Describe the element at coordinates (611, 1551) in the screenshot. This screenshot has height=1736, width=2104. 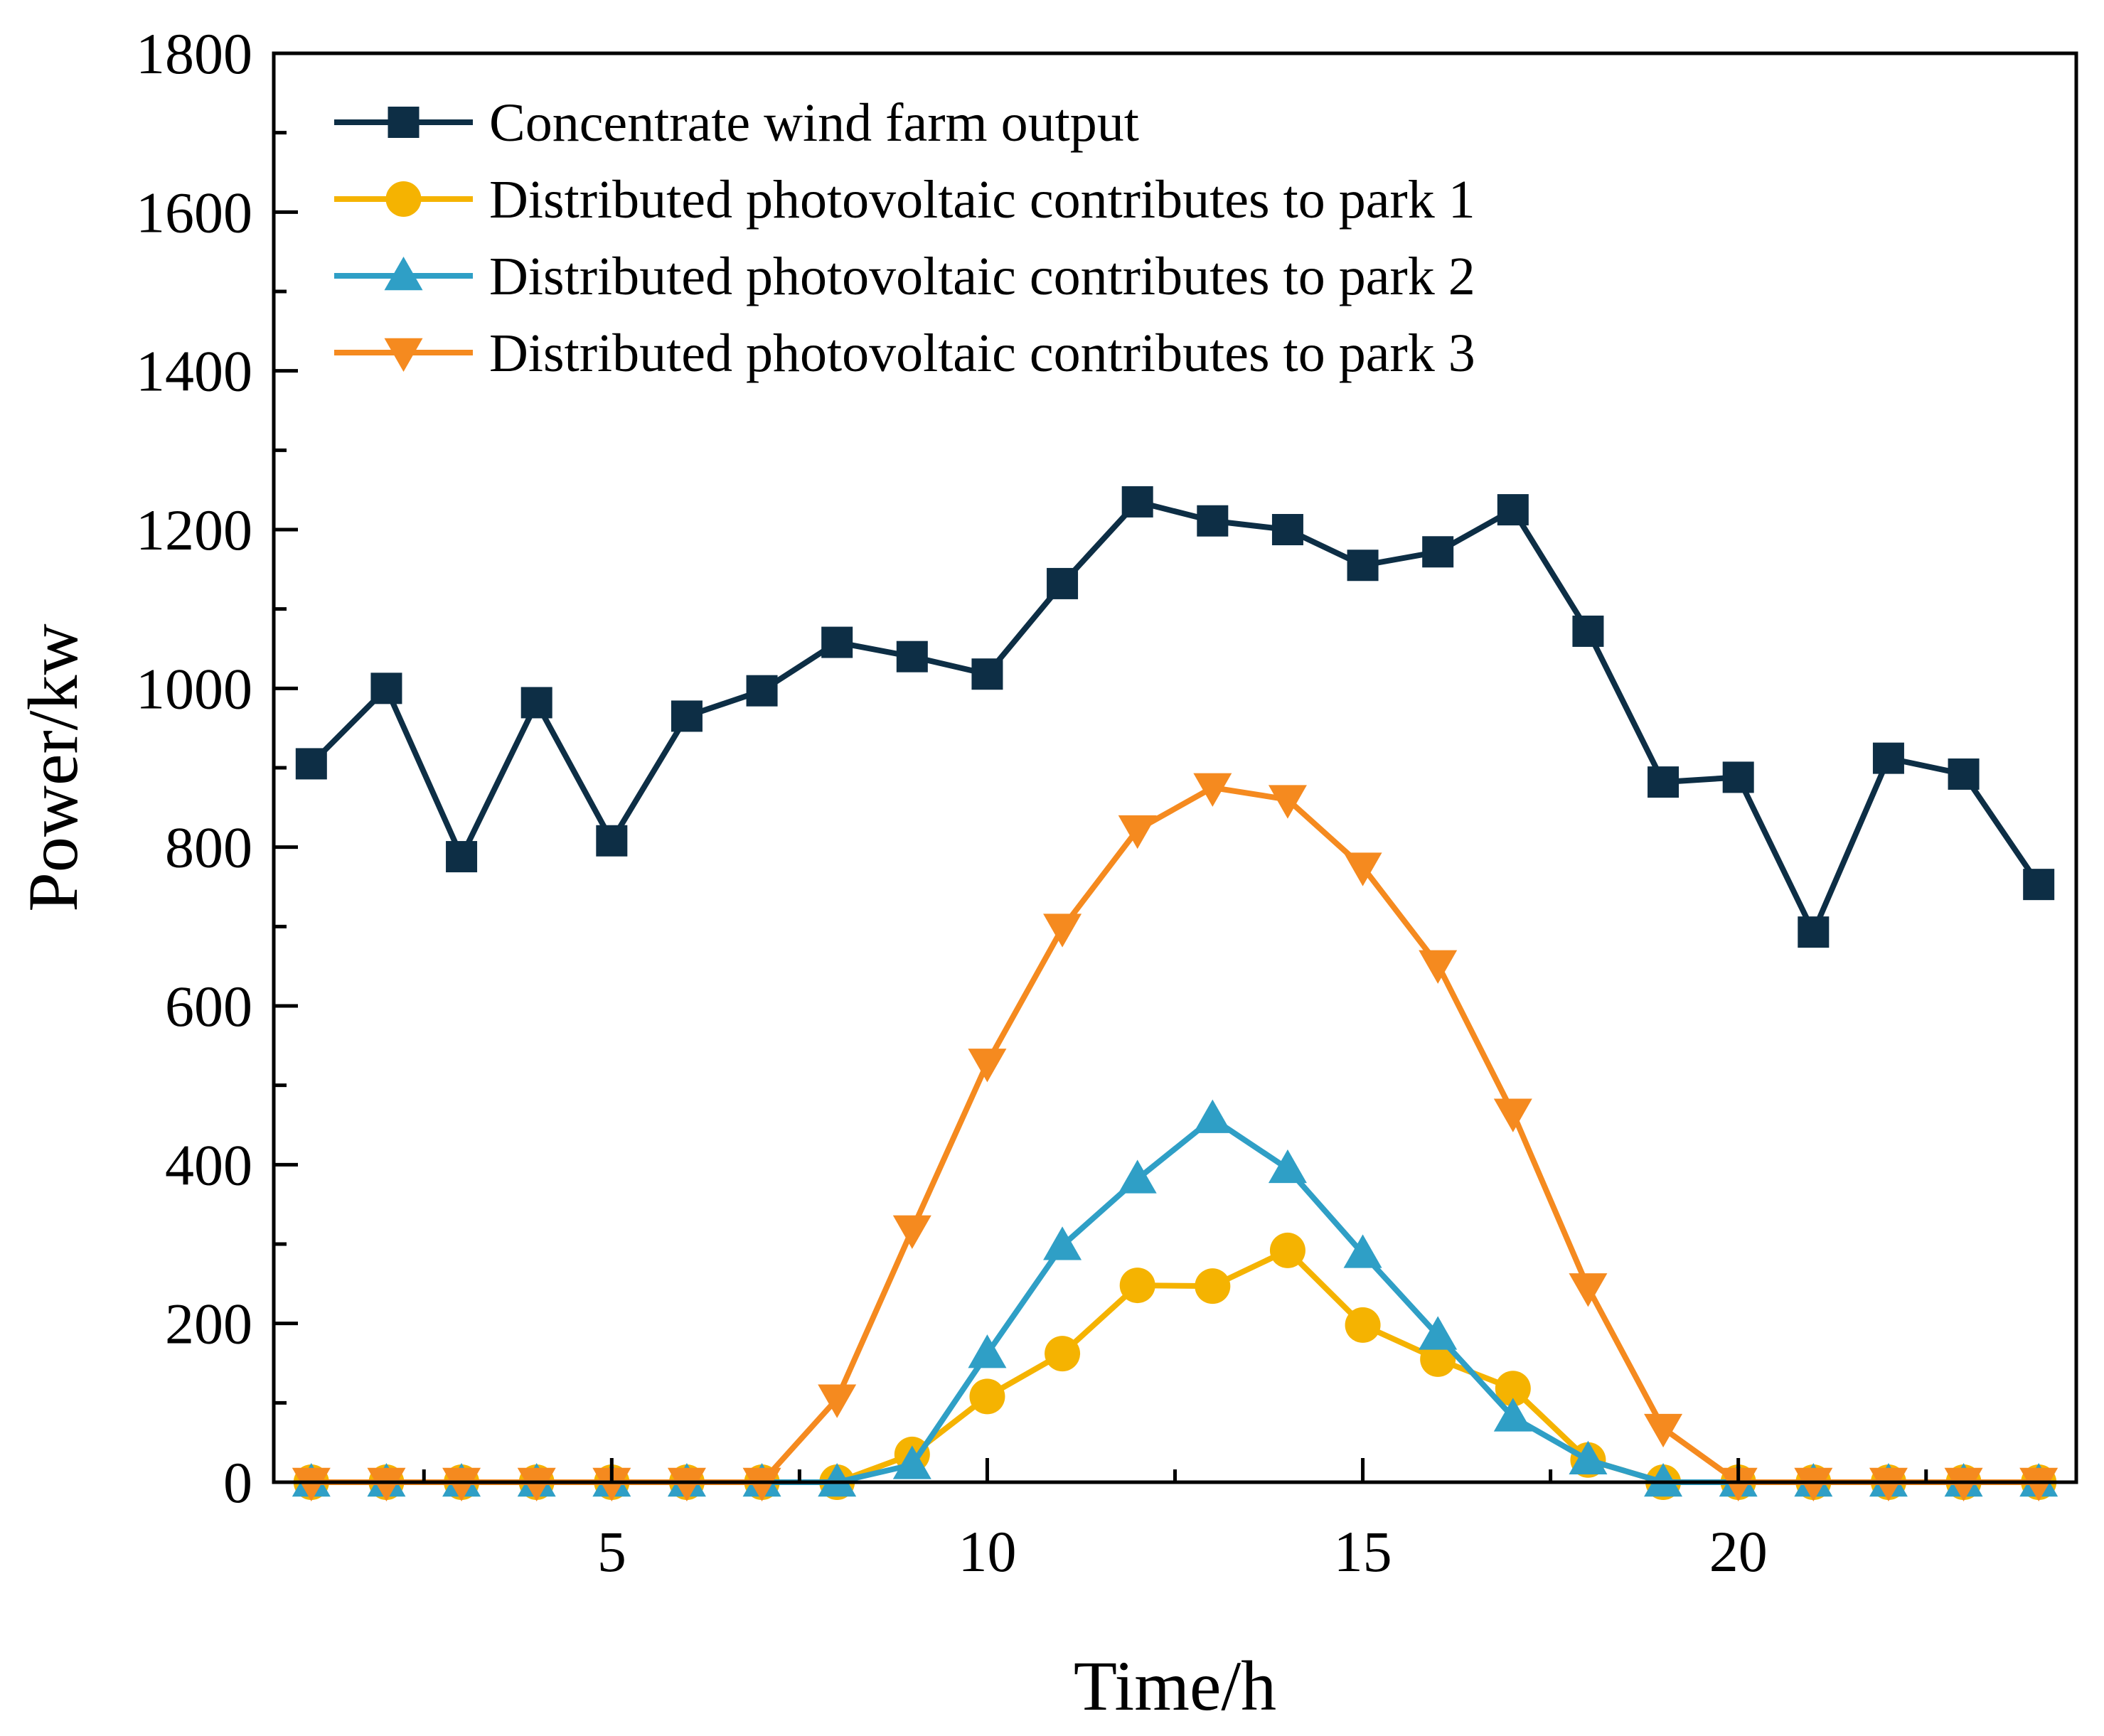
I see `x-tick-label: 5` at that location.